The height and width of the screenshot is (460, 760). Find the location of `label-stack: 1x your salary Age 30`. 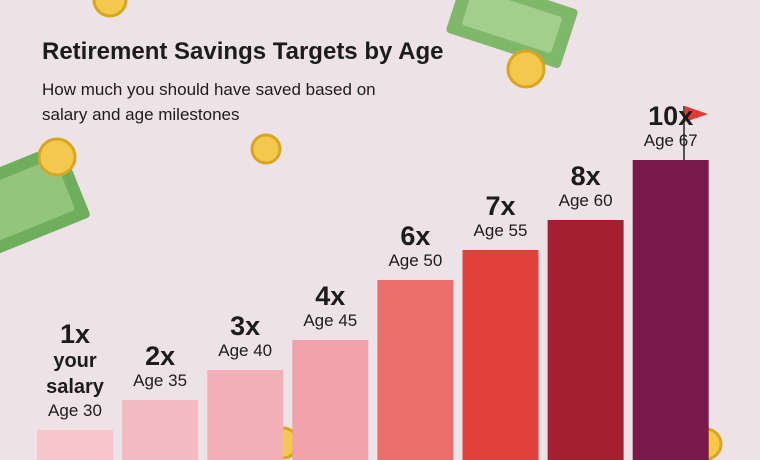

label-stack: 1x your salary Age 30 is located at coordinates (75, 371).